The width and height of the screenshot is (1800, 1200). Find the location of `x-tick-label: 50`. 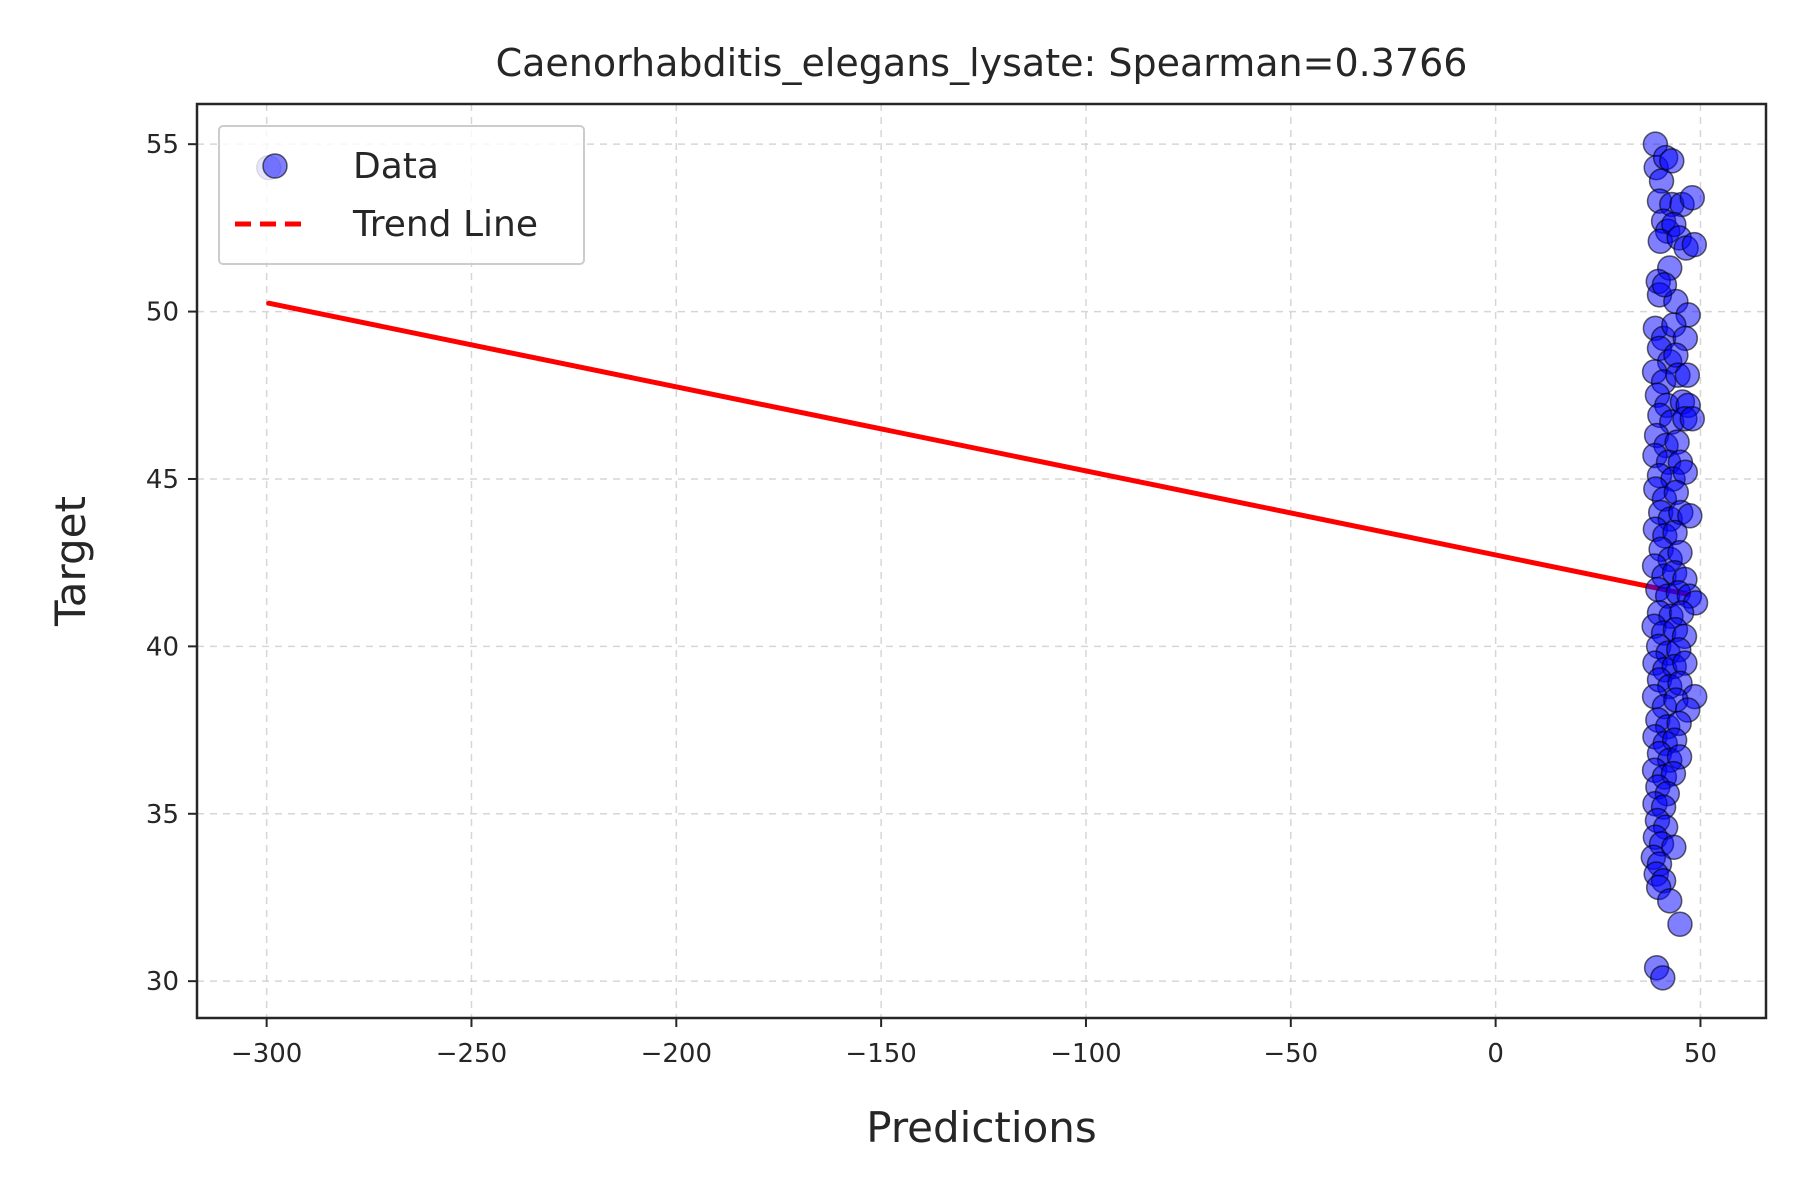

x-tick-label: 50 is located at coordinates (1700, 1054).